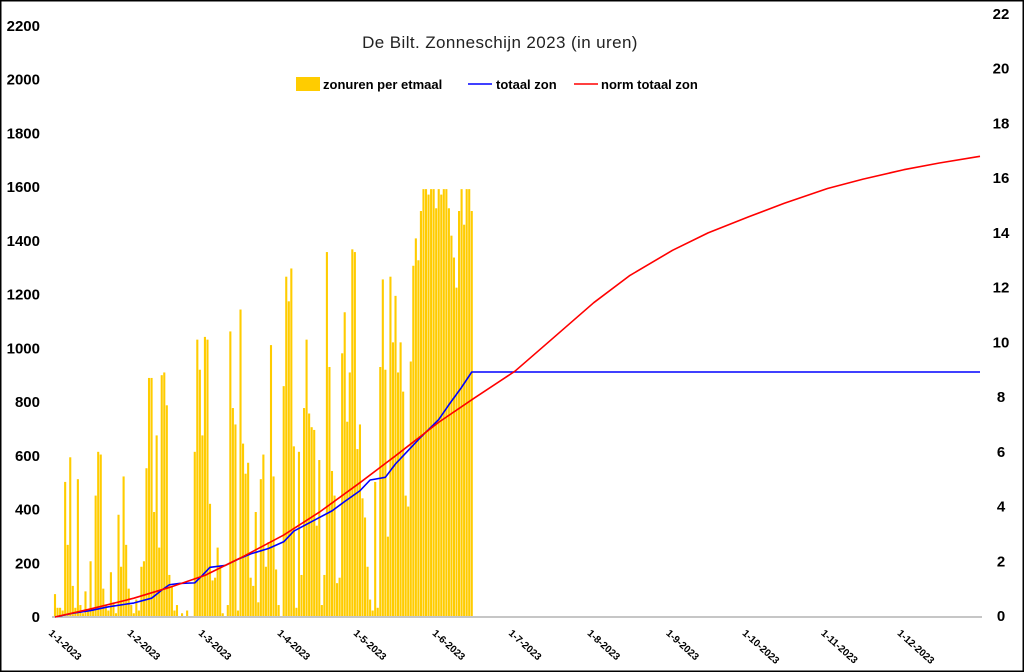  Describe the element at coordinates (1001, 124) in the screenshot. I see `y-right-tick-label: 18` at that location.